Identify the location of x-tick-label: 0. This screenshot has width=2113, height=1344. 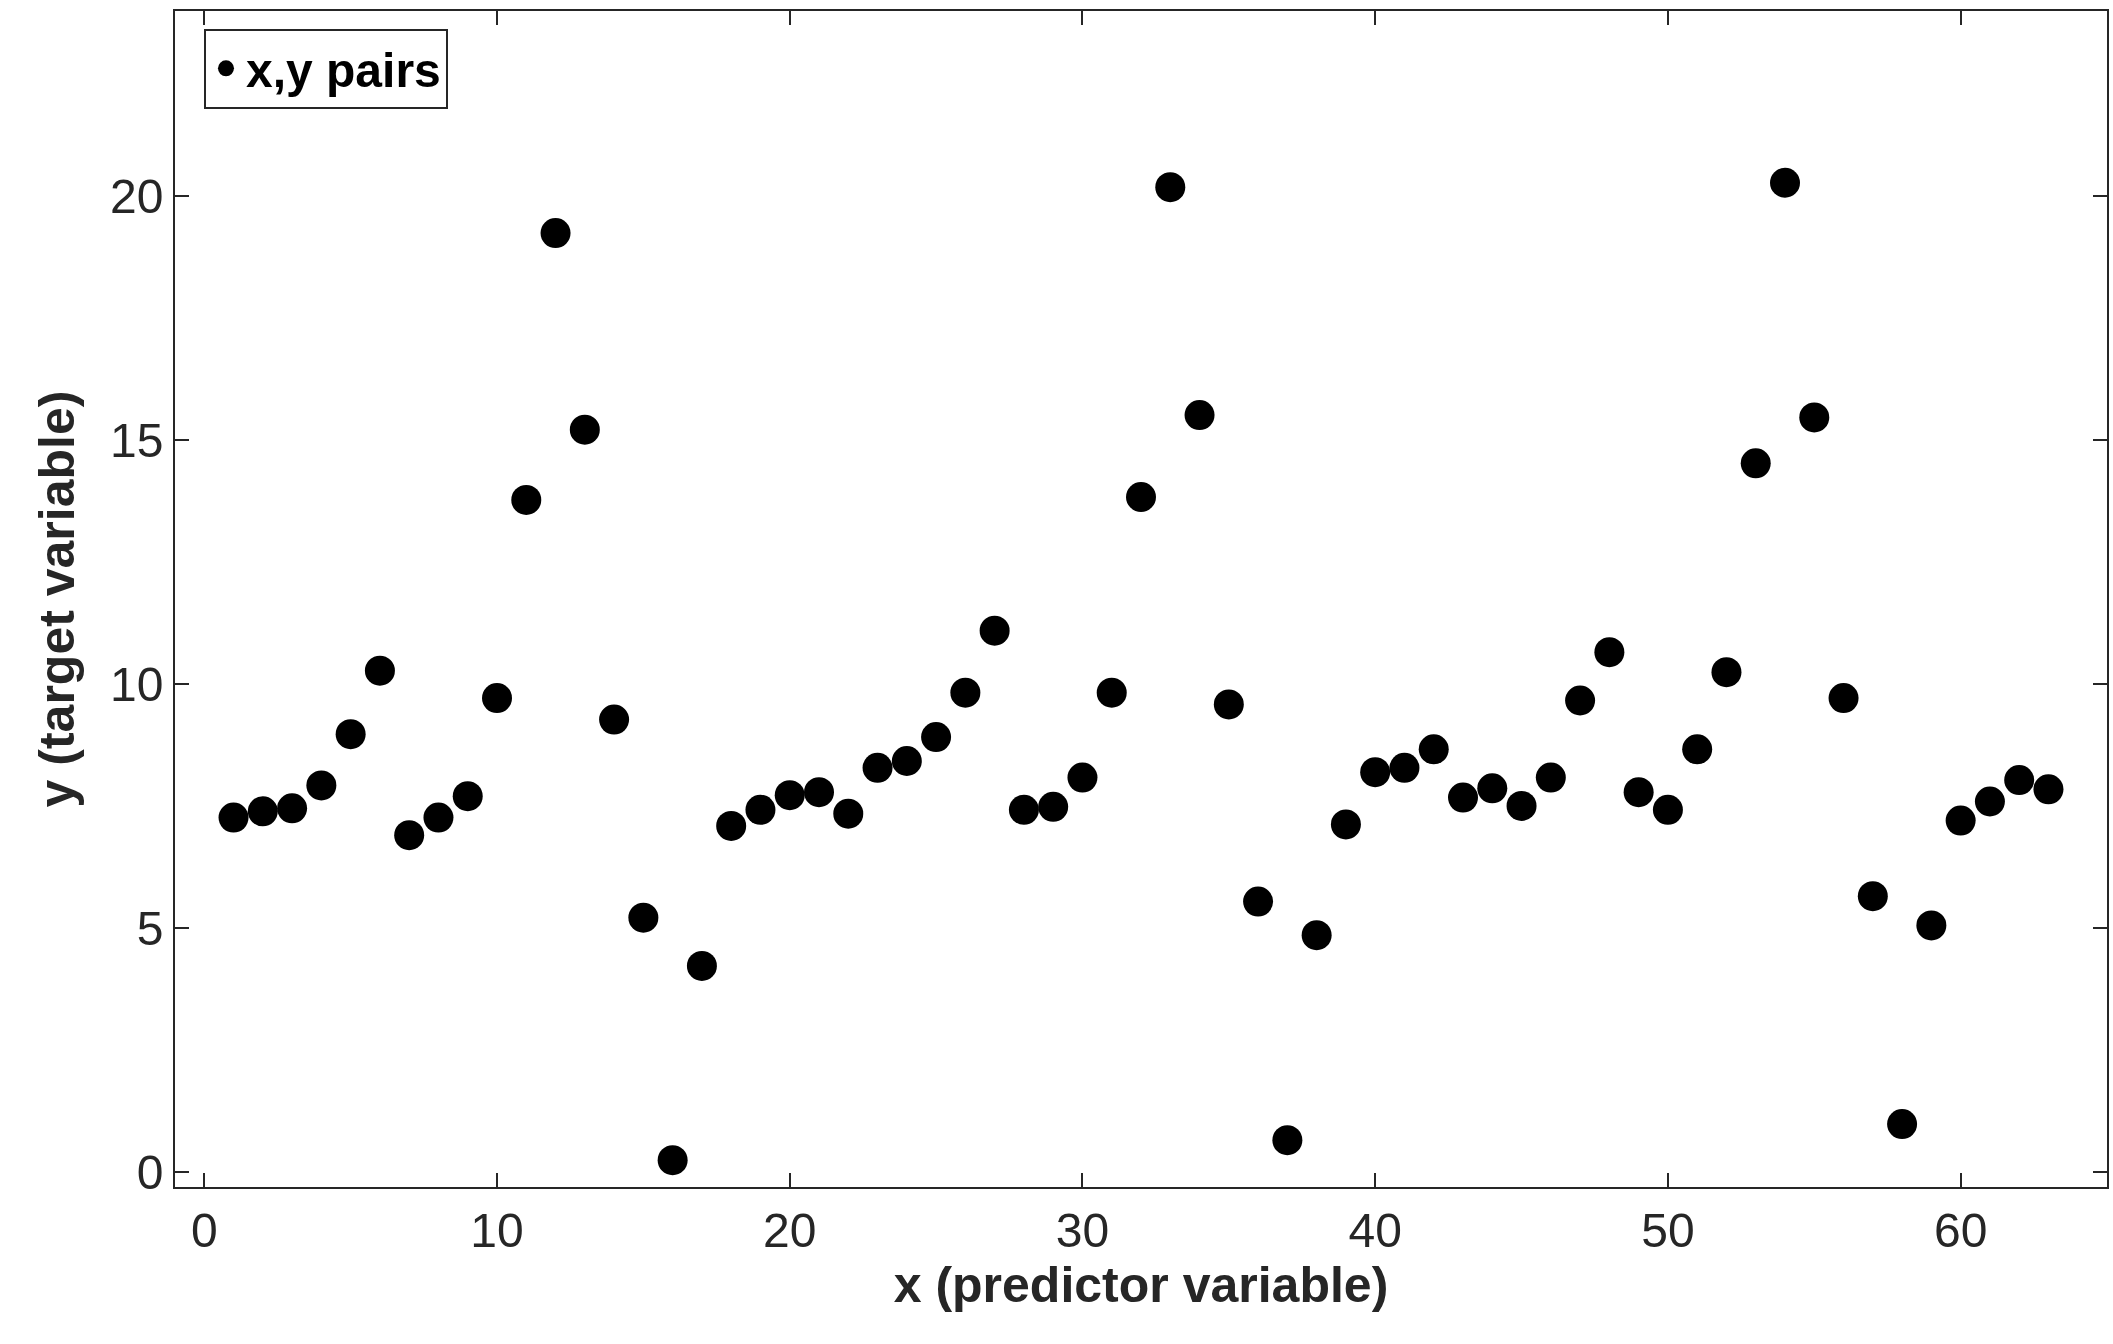
(204, 1230).